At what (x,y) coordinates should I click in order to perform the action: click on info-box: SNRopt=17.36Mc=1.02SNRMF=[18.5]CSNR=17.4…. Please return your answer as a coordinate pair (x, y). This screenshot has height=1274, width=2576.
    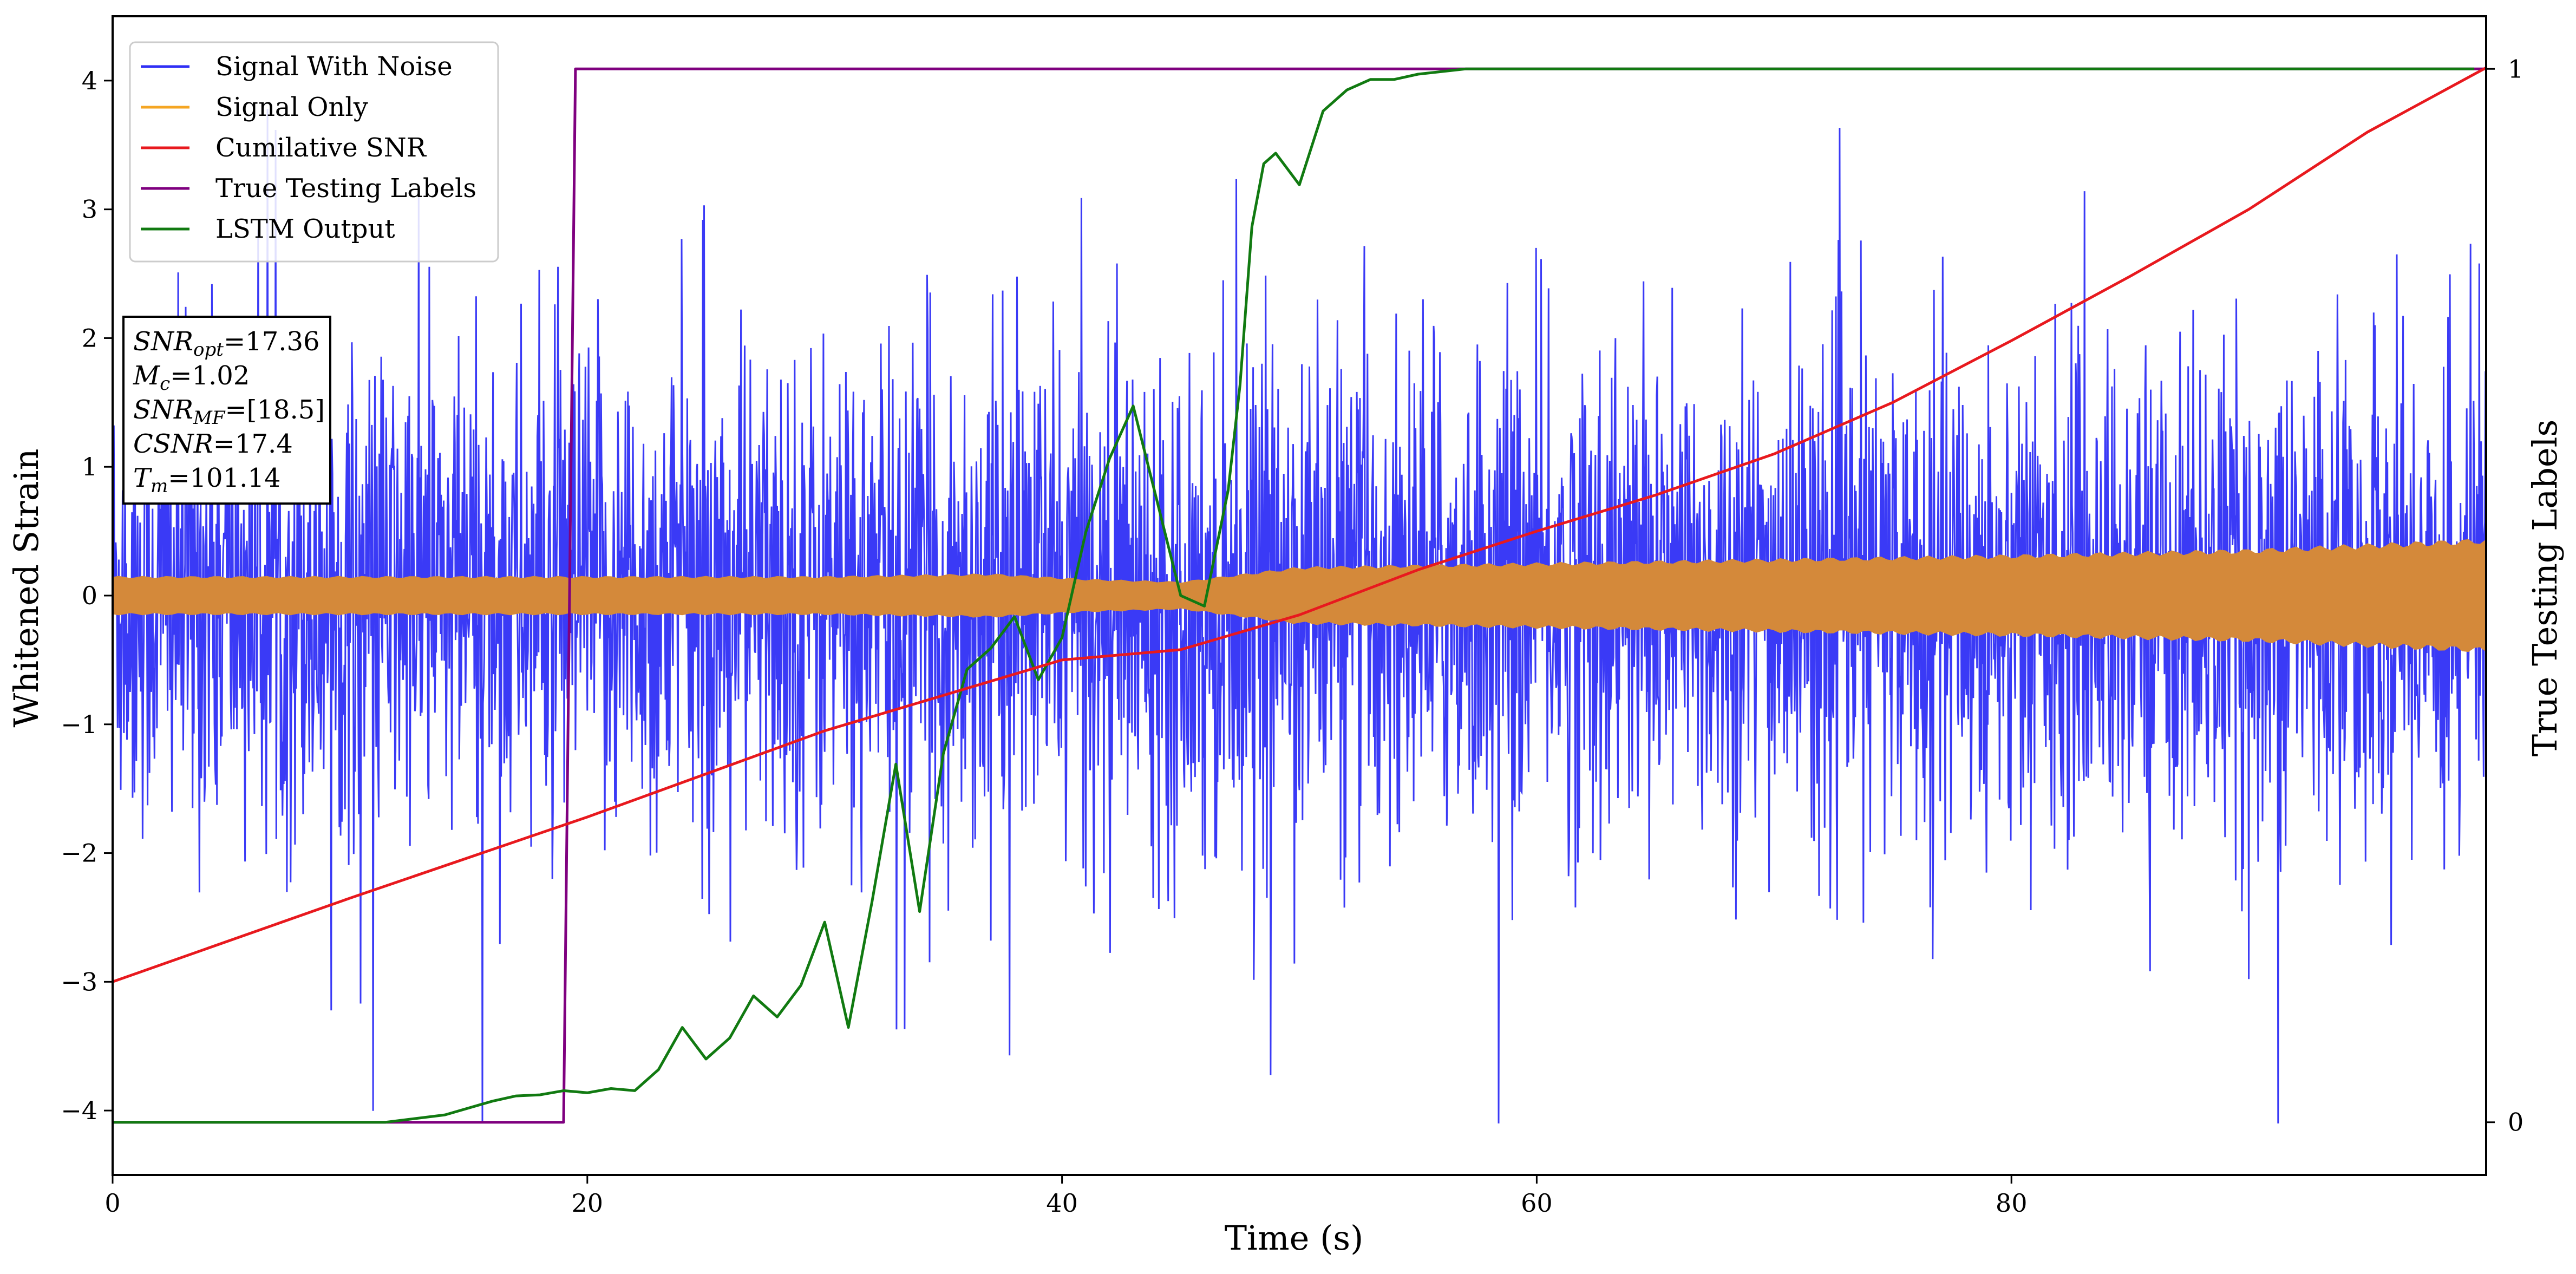
    Looking at the image, I should click on (227, 410).